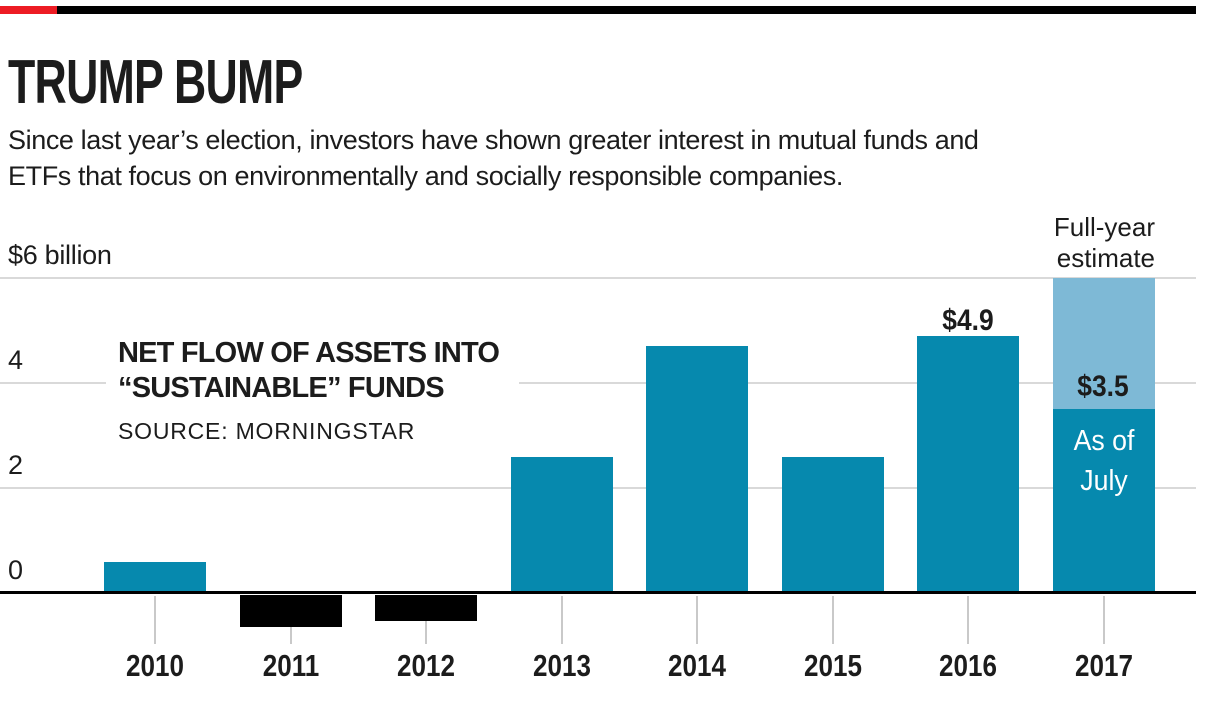 This screenshot has width=1220, height=712. Describe the element at coordinates (968, 620) in the screenshot. I see `x-tick-2016` at that location.